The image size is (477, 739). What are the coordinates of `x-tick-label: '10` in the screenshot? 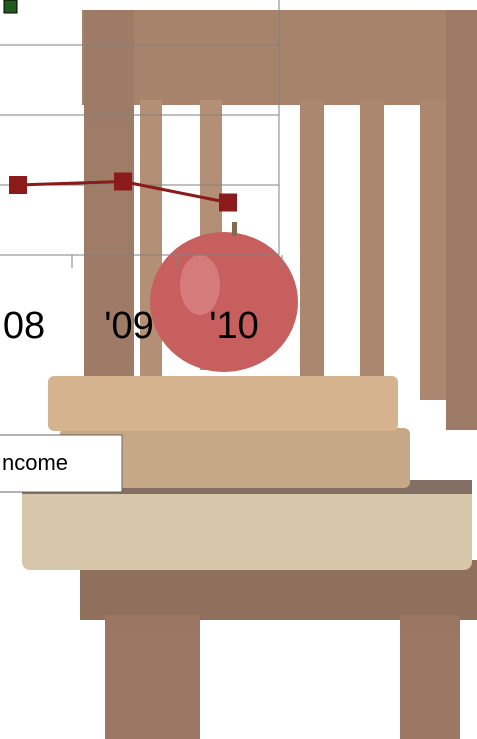 It's located at (234, 326).